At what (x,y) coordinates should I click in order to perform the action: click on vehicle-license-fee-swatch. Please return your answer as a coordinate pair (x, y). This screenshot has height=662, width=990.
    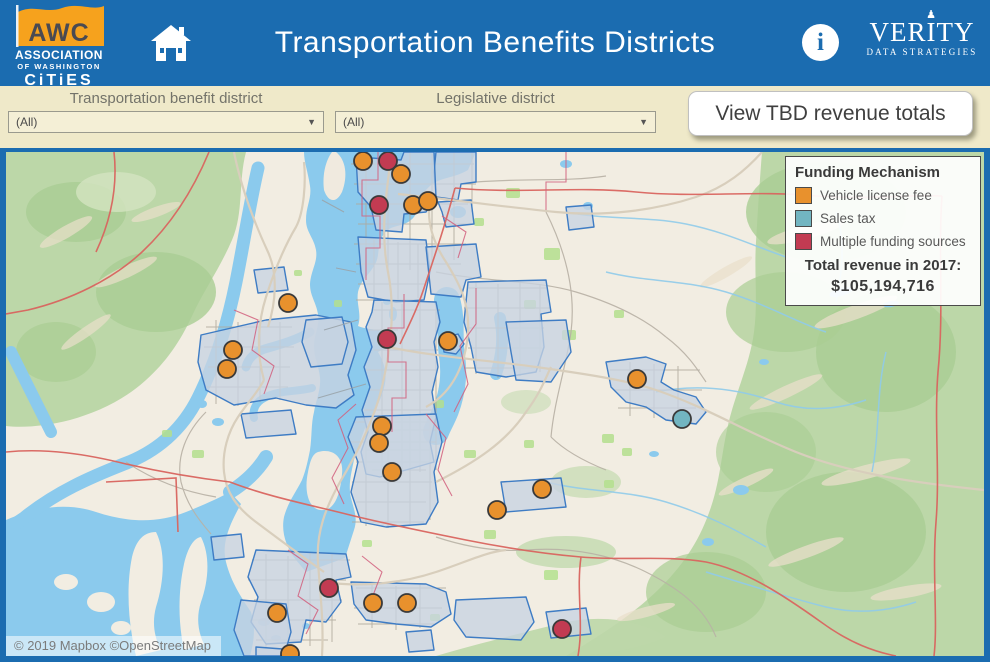
    Looking at the image, I should click on (803, 195).